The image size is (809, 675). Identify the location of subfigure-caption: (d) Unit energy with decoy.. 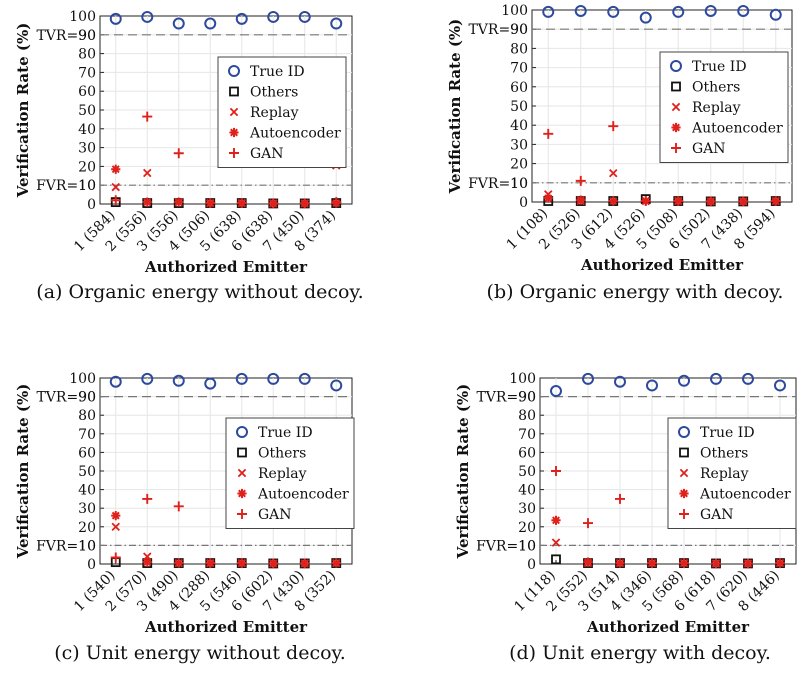
(640, 653).